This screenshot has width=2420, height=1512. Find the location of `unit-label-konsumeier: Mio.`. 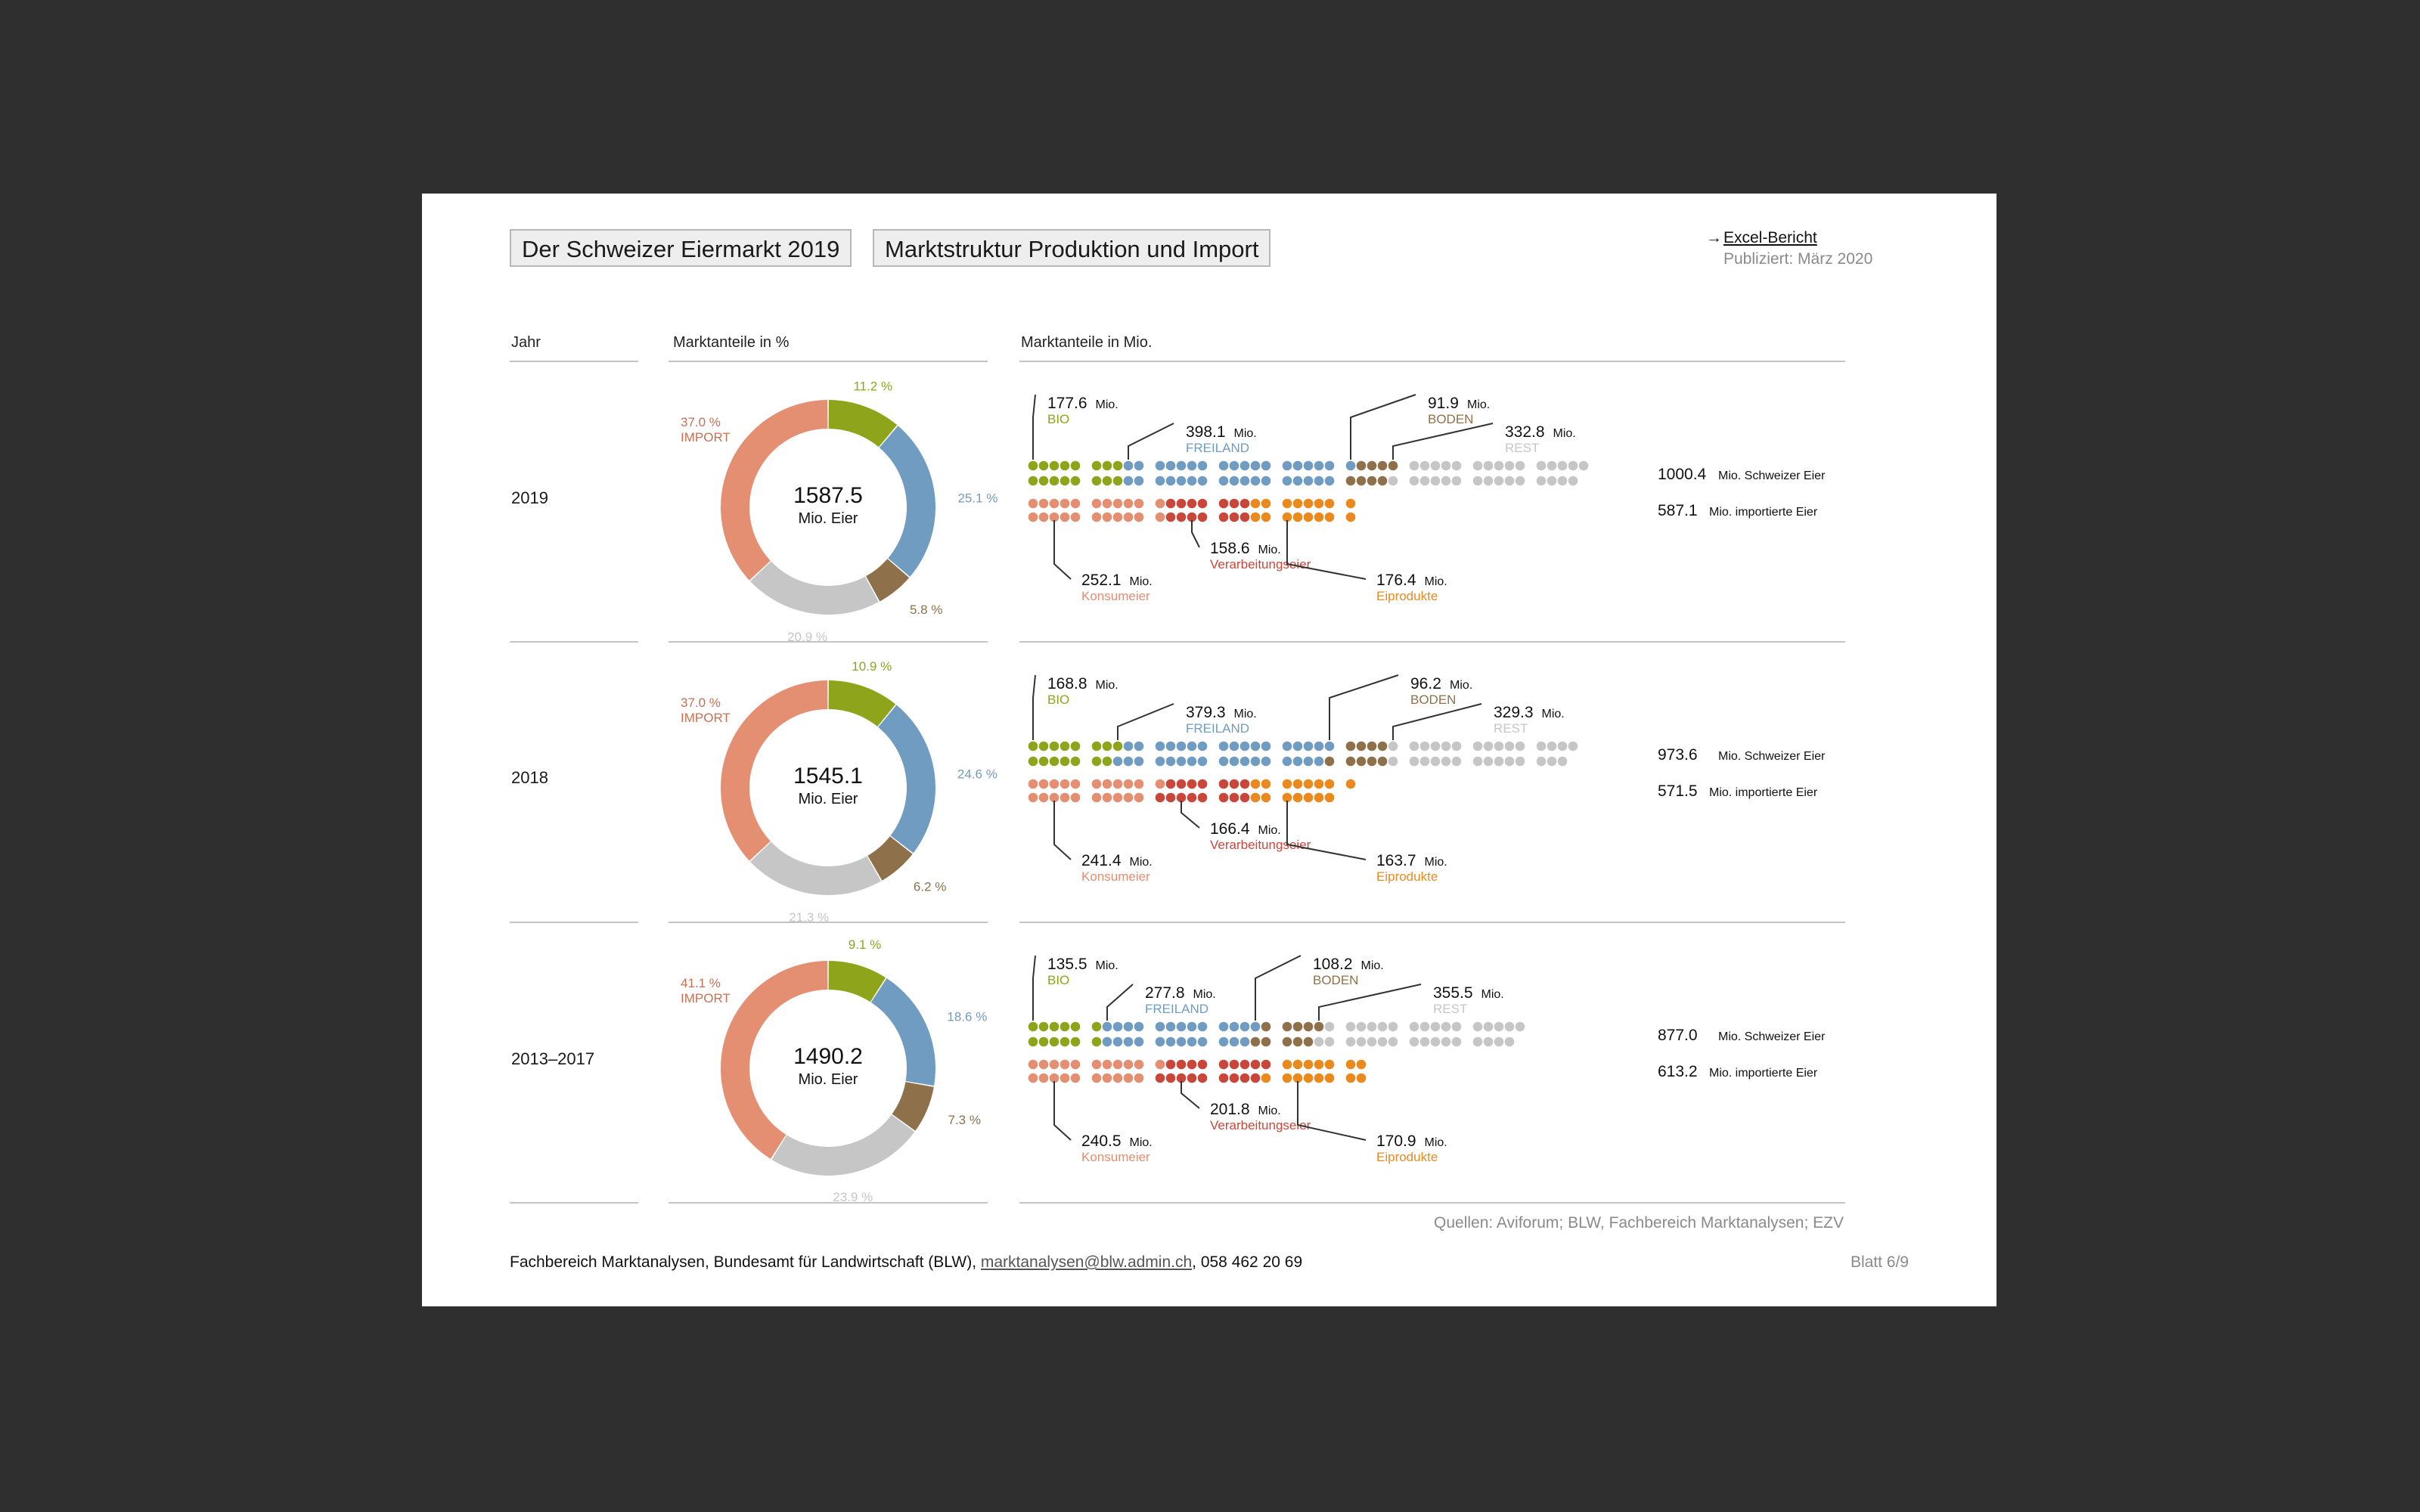

unit-label-konsumeier: Mio. is located at coordinates (1141, 1142).